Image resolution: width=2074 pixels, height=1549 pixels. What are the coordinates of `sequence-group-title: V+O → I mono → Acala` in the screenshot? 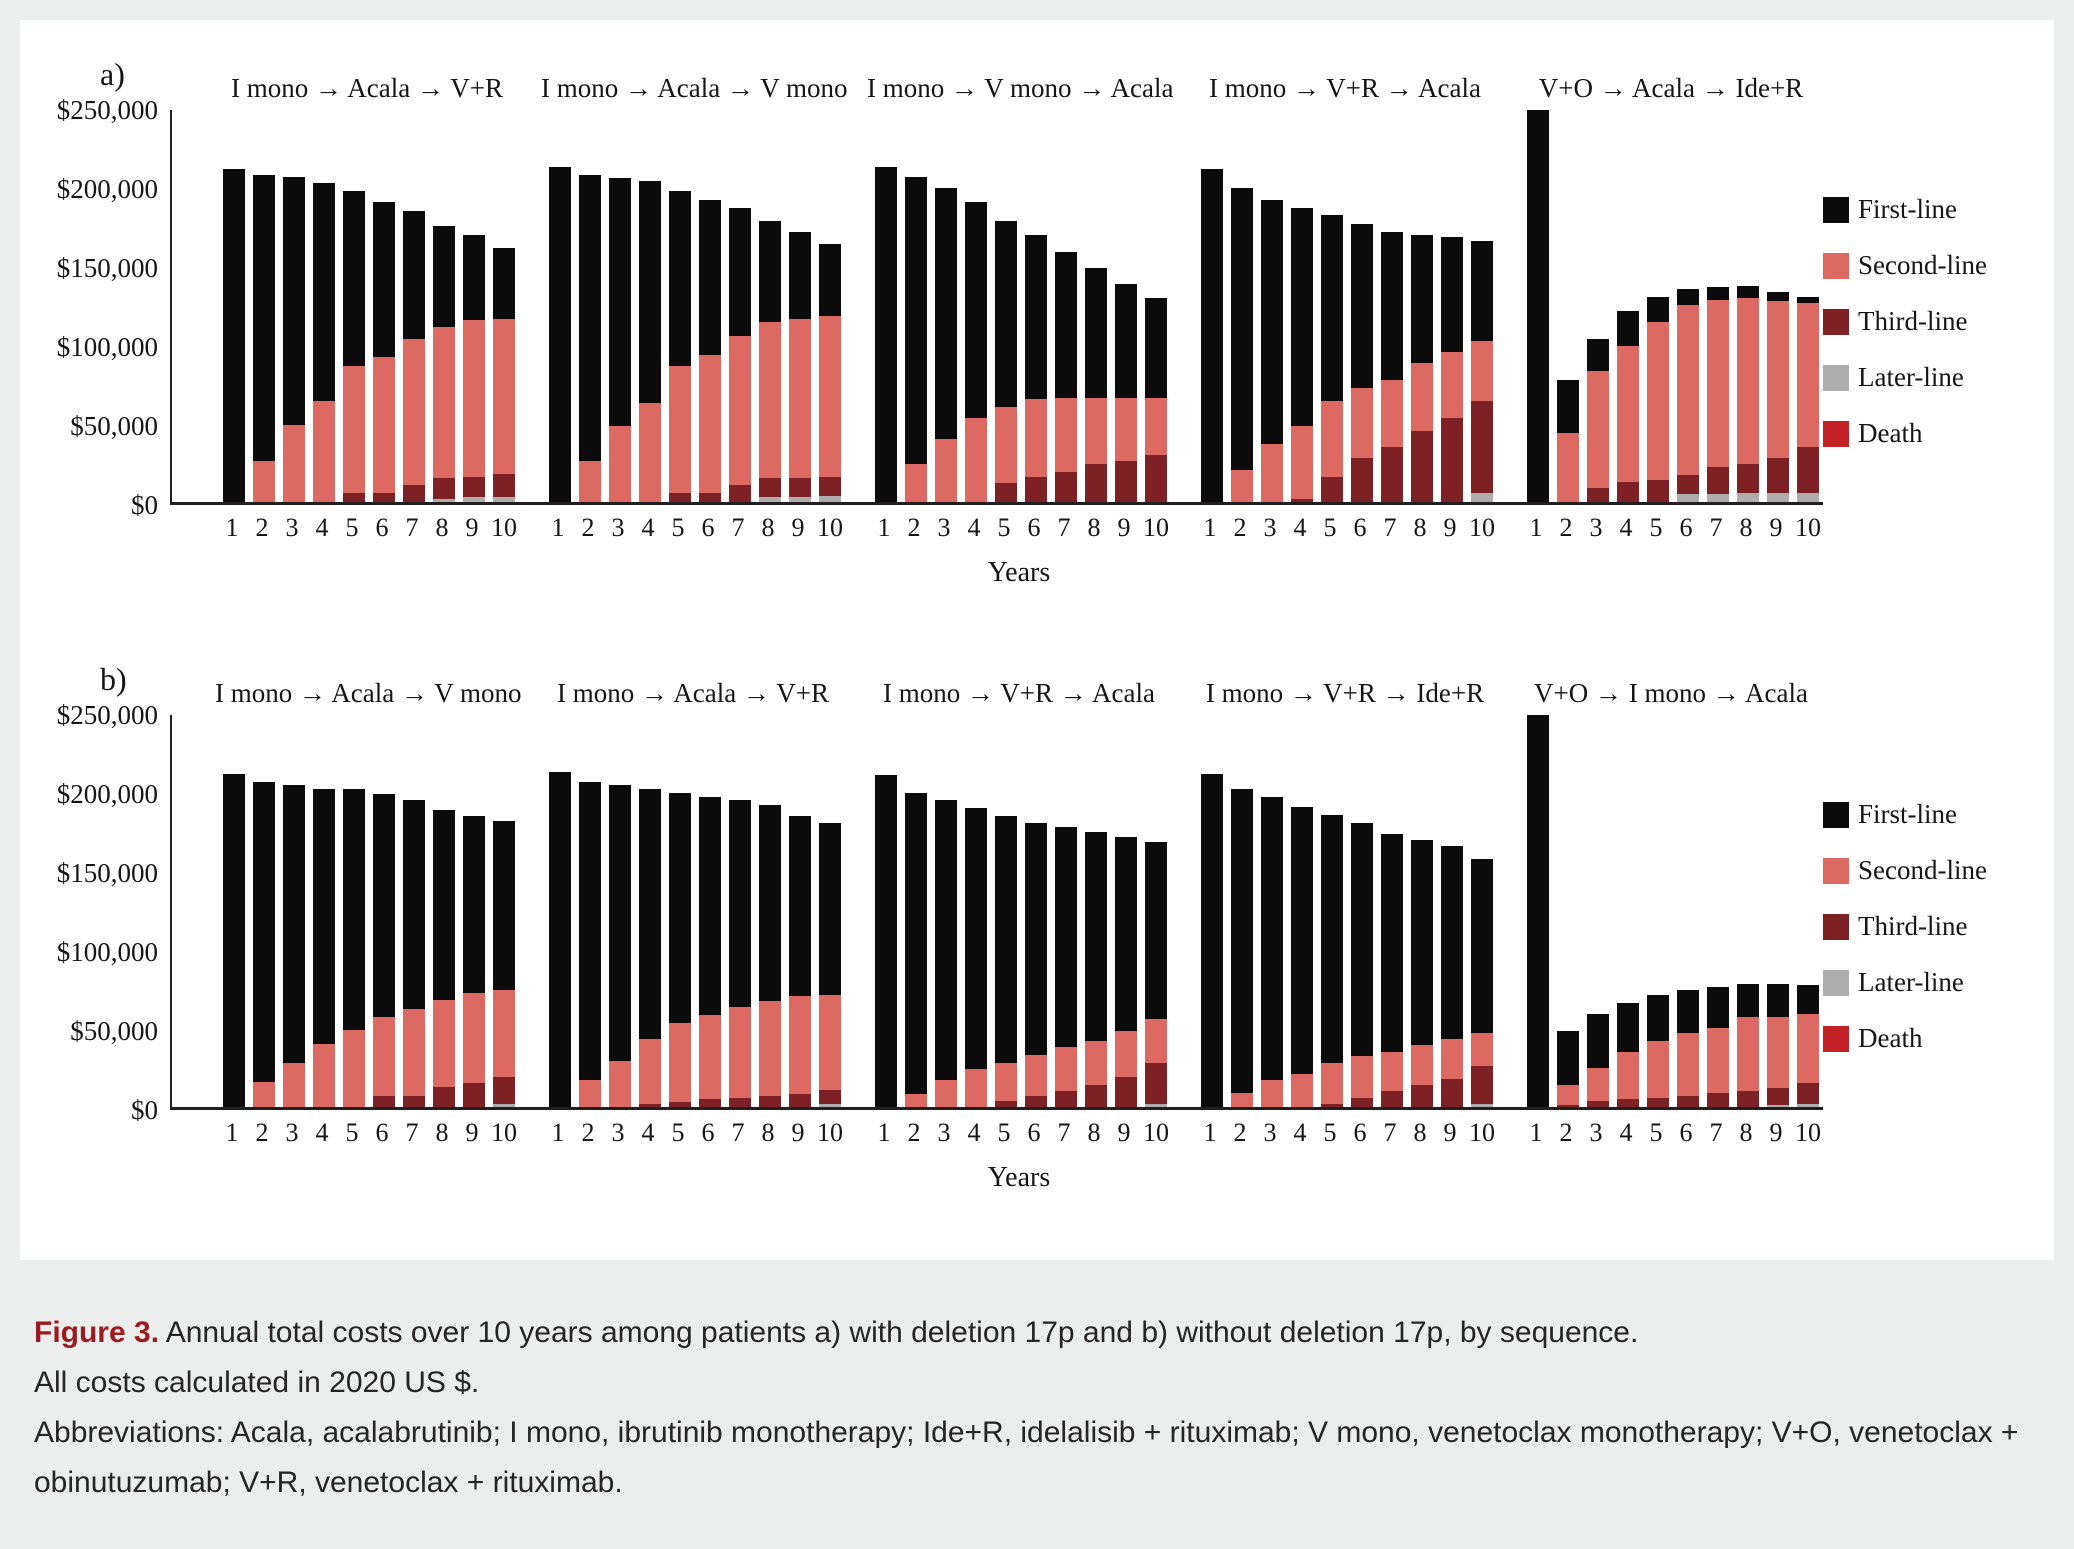 It's located at (1671, 693).